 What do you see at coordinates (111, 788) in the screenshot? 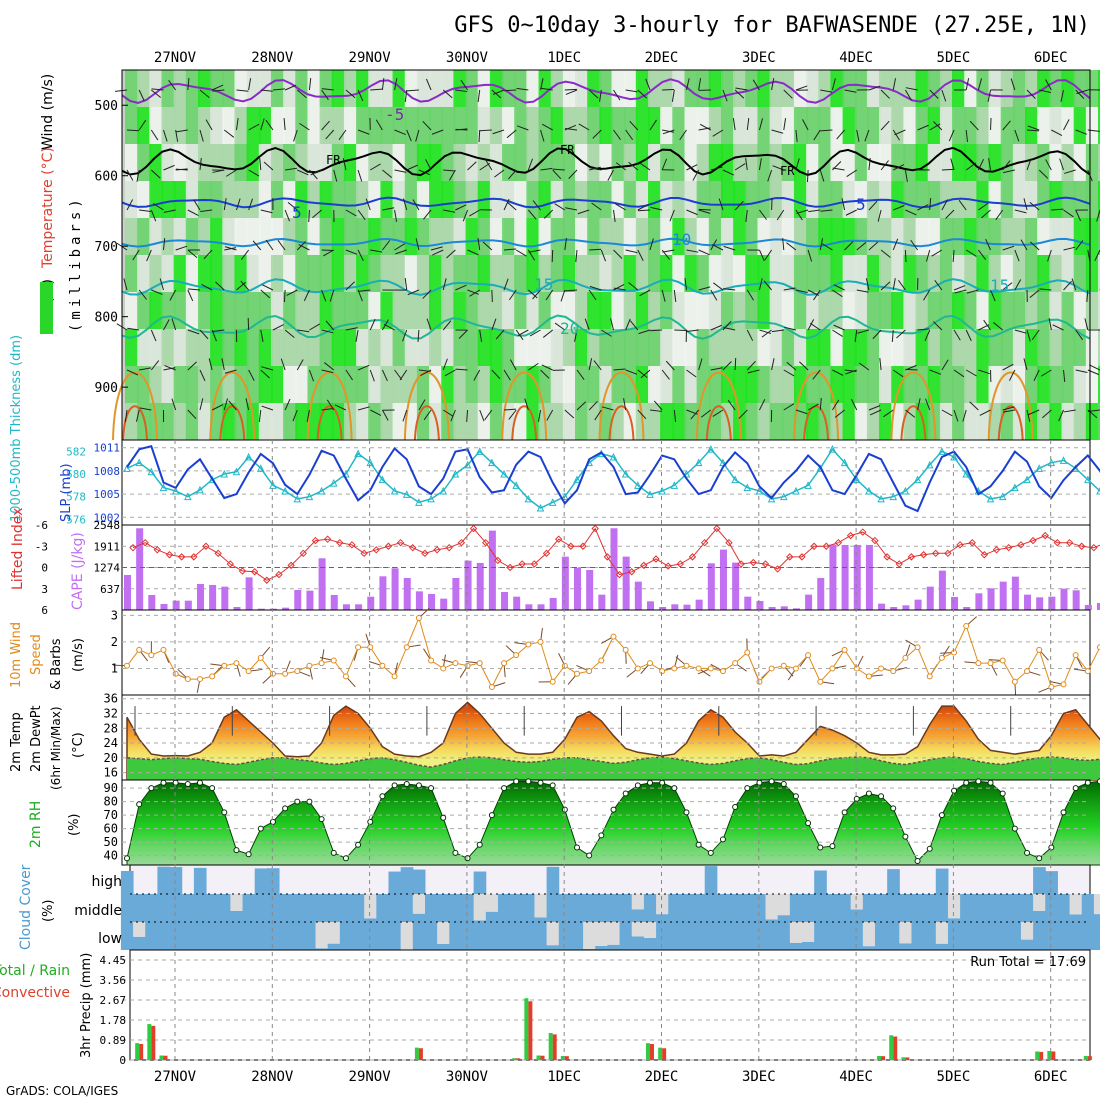
I see `rh-tick-label: 90` at bounding box center [111, 788].